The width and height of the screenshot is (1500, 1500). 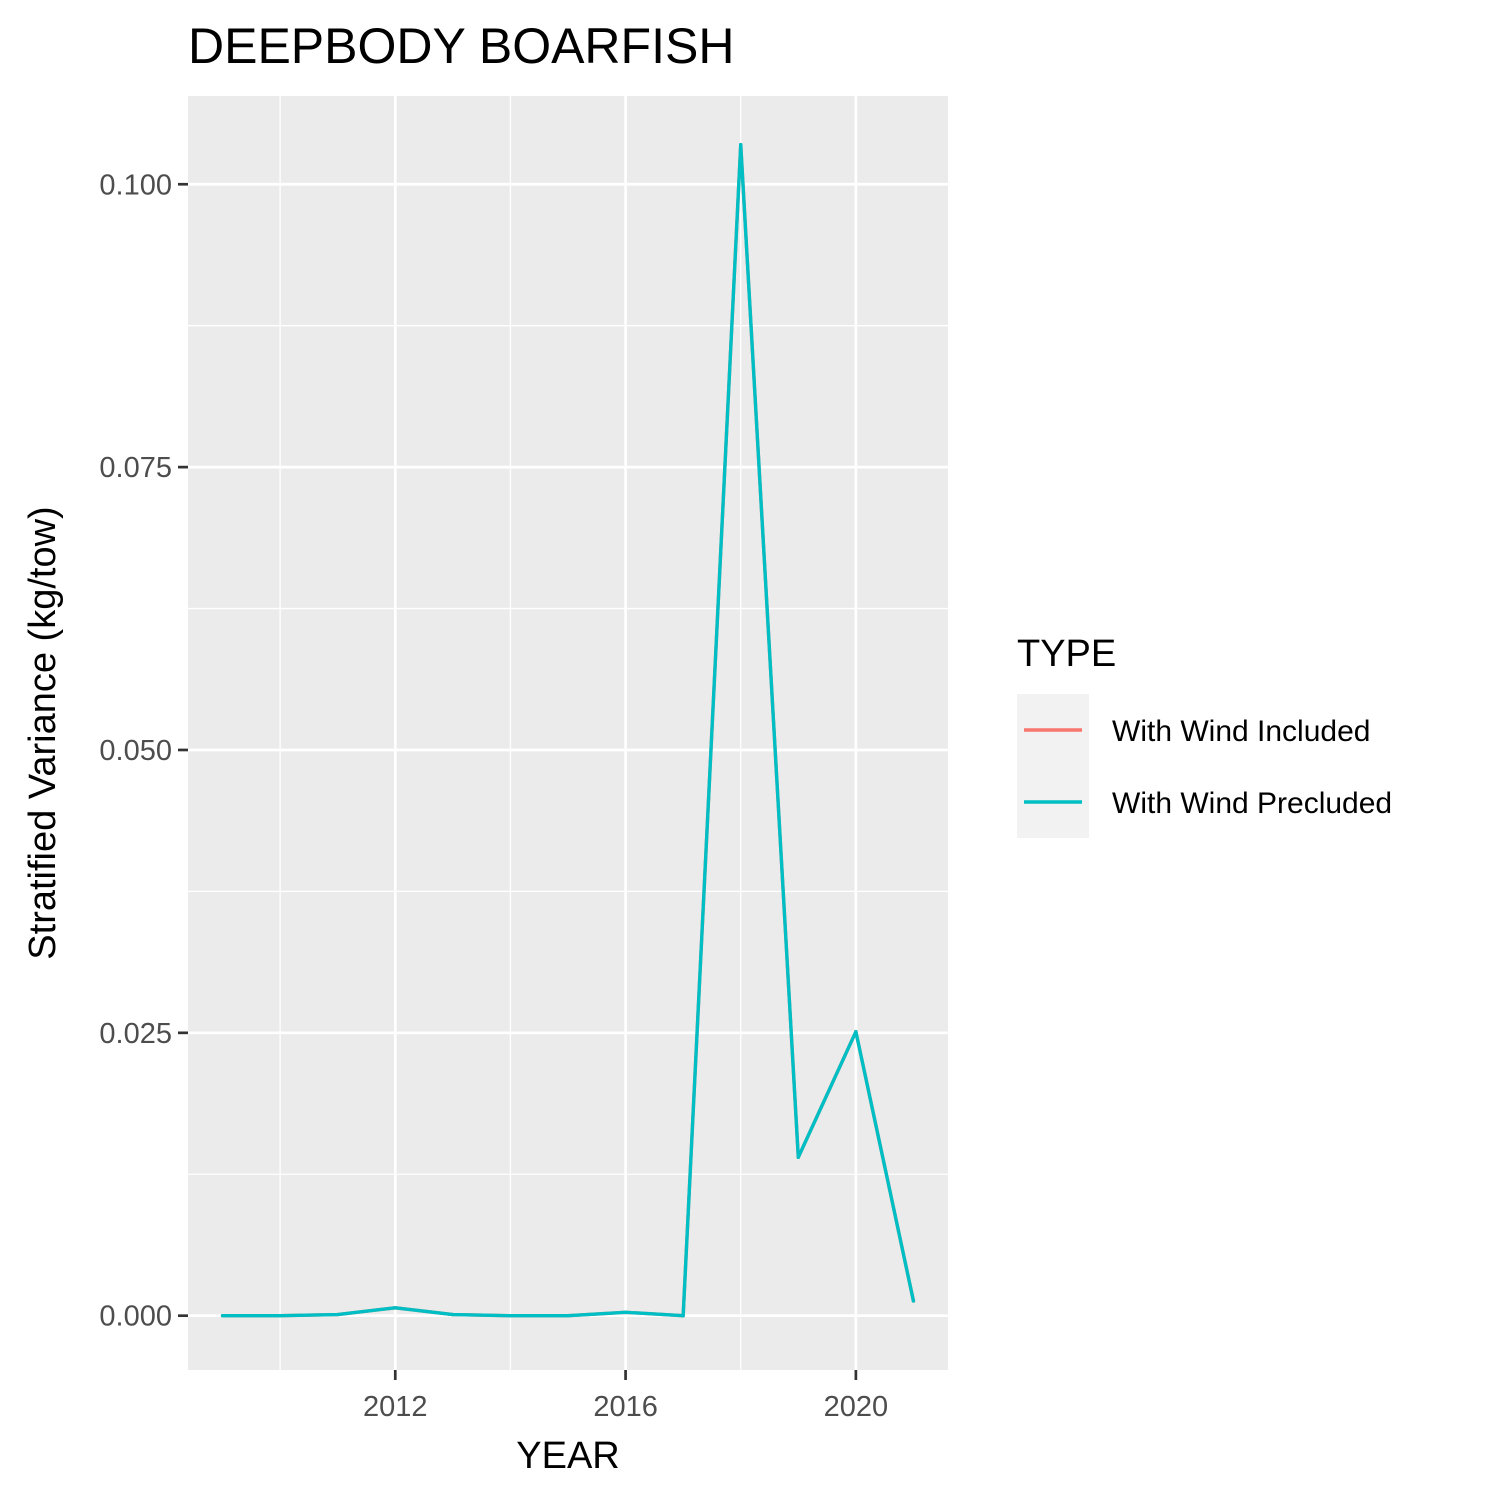 I want to click on y-axis: 0.000 0.025 0.050 0.075 0.100, so click(x=143, y=751).